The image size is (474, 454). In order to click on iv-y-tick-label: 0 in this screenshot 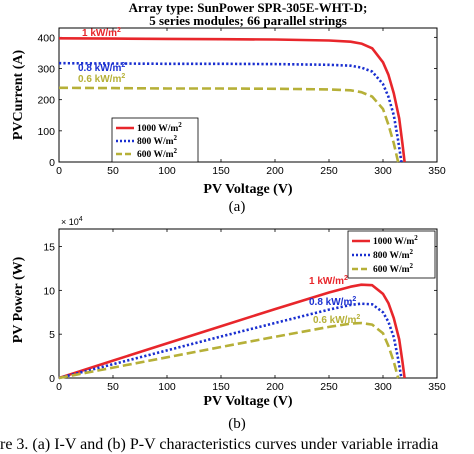, I will do `click(52, 163)`.